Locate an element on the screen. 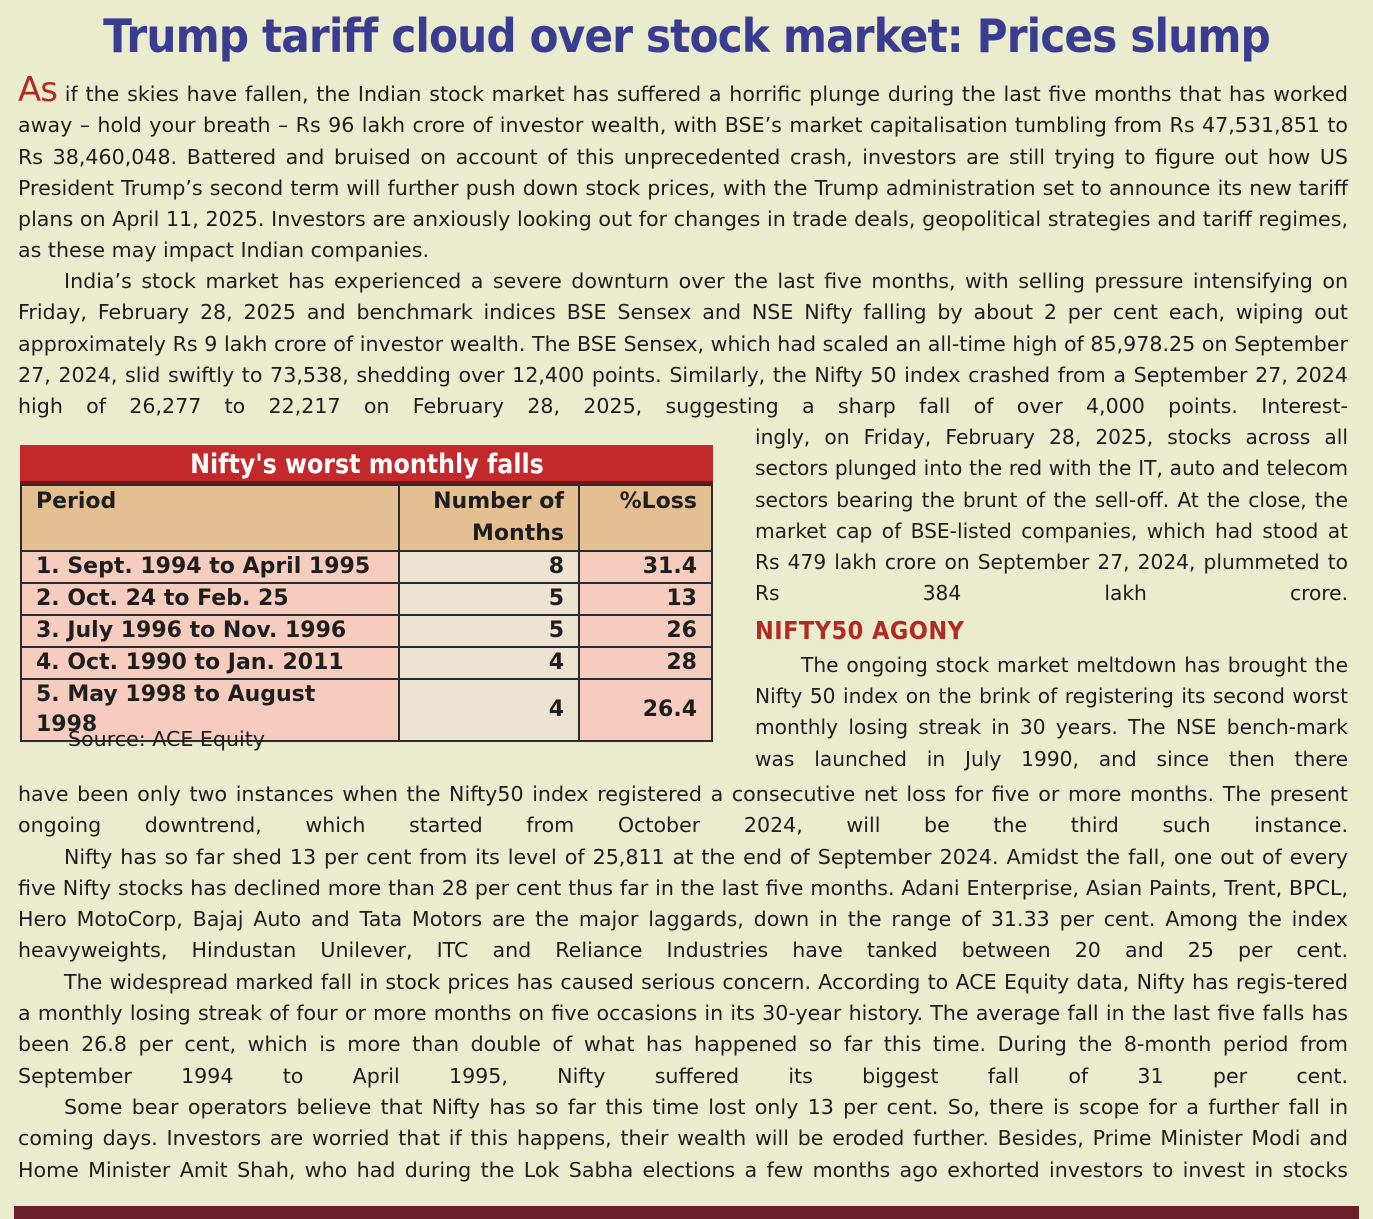  row-loss: 13 is located at coordinates (645, 599).